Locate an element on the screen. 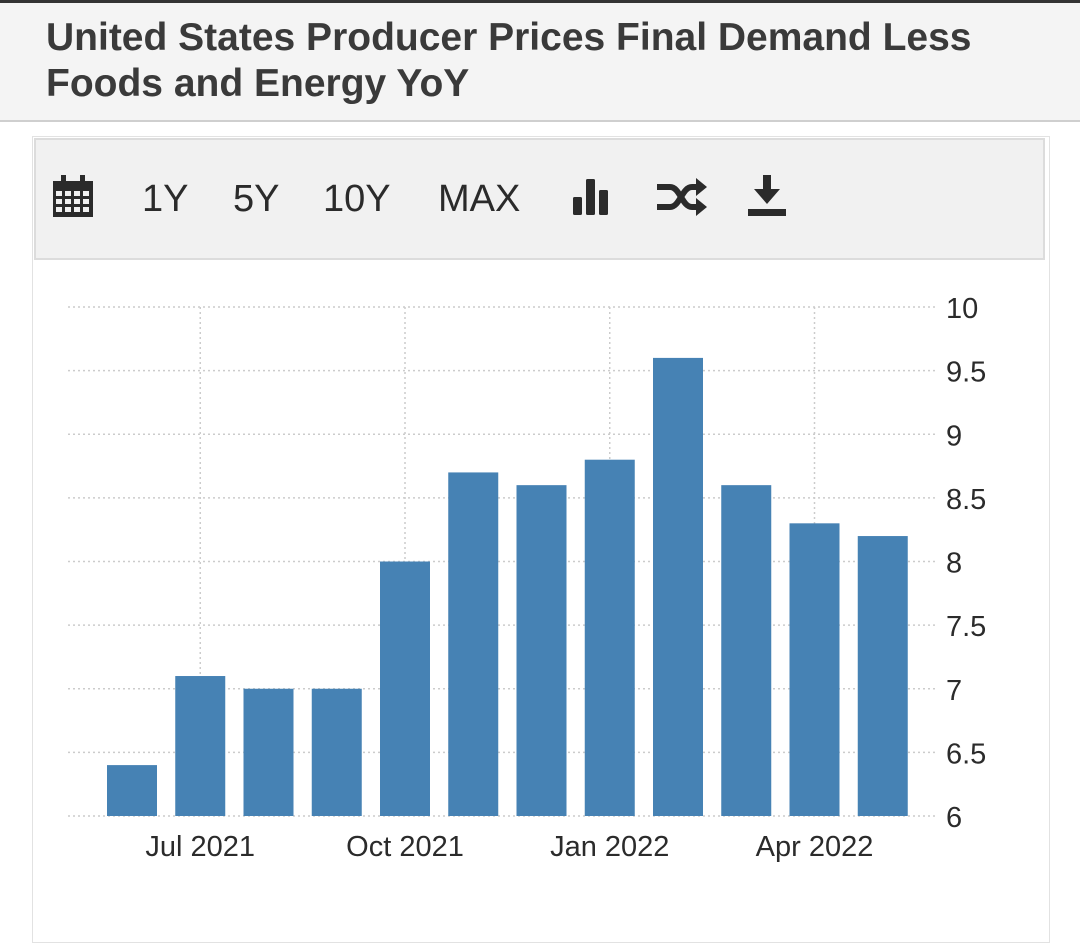 The width and height of the screenshot is (1080, 943). bar-chart-icon is located at coordinates (593, 197).